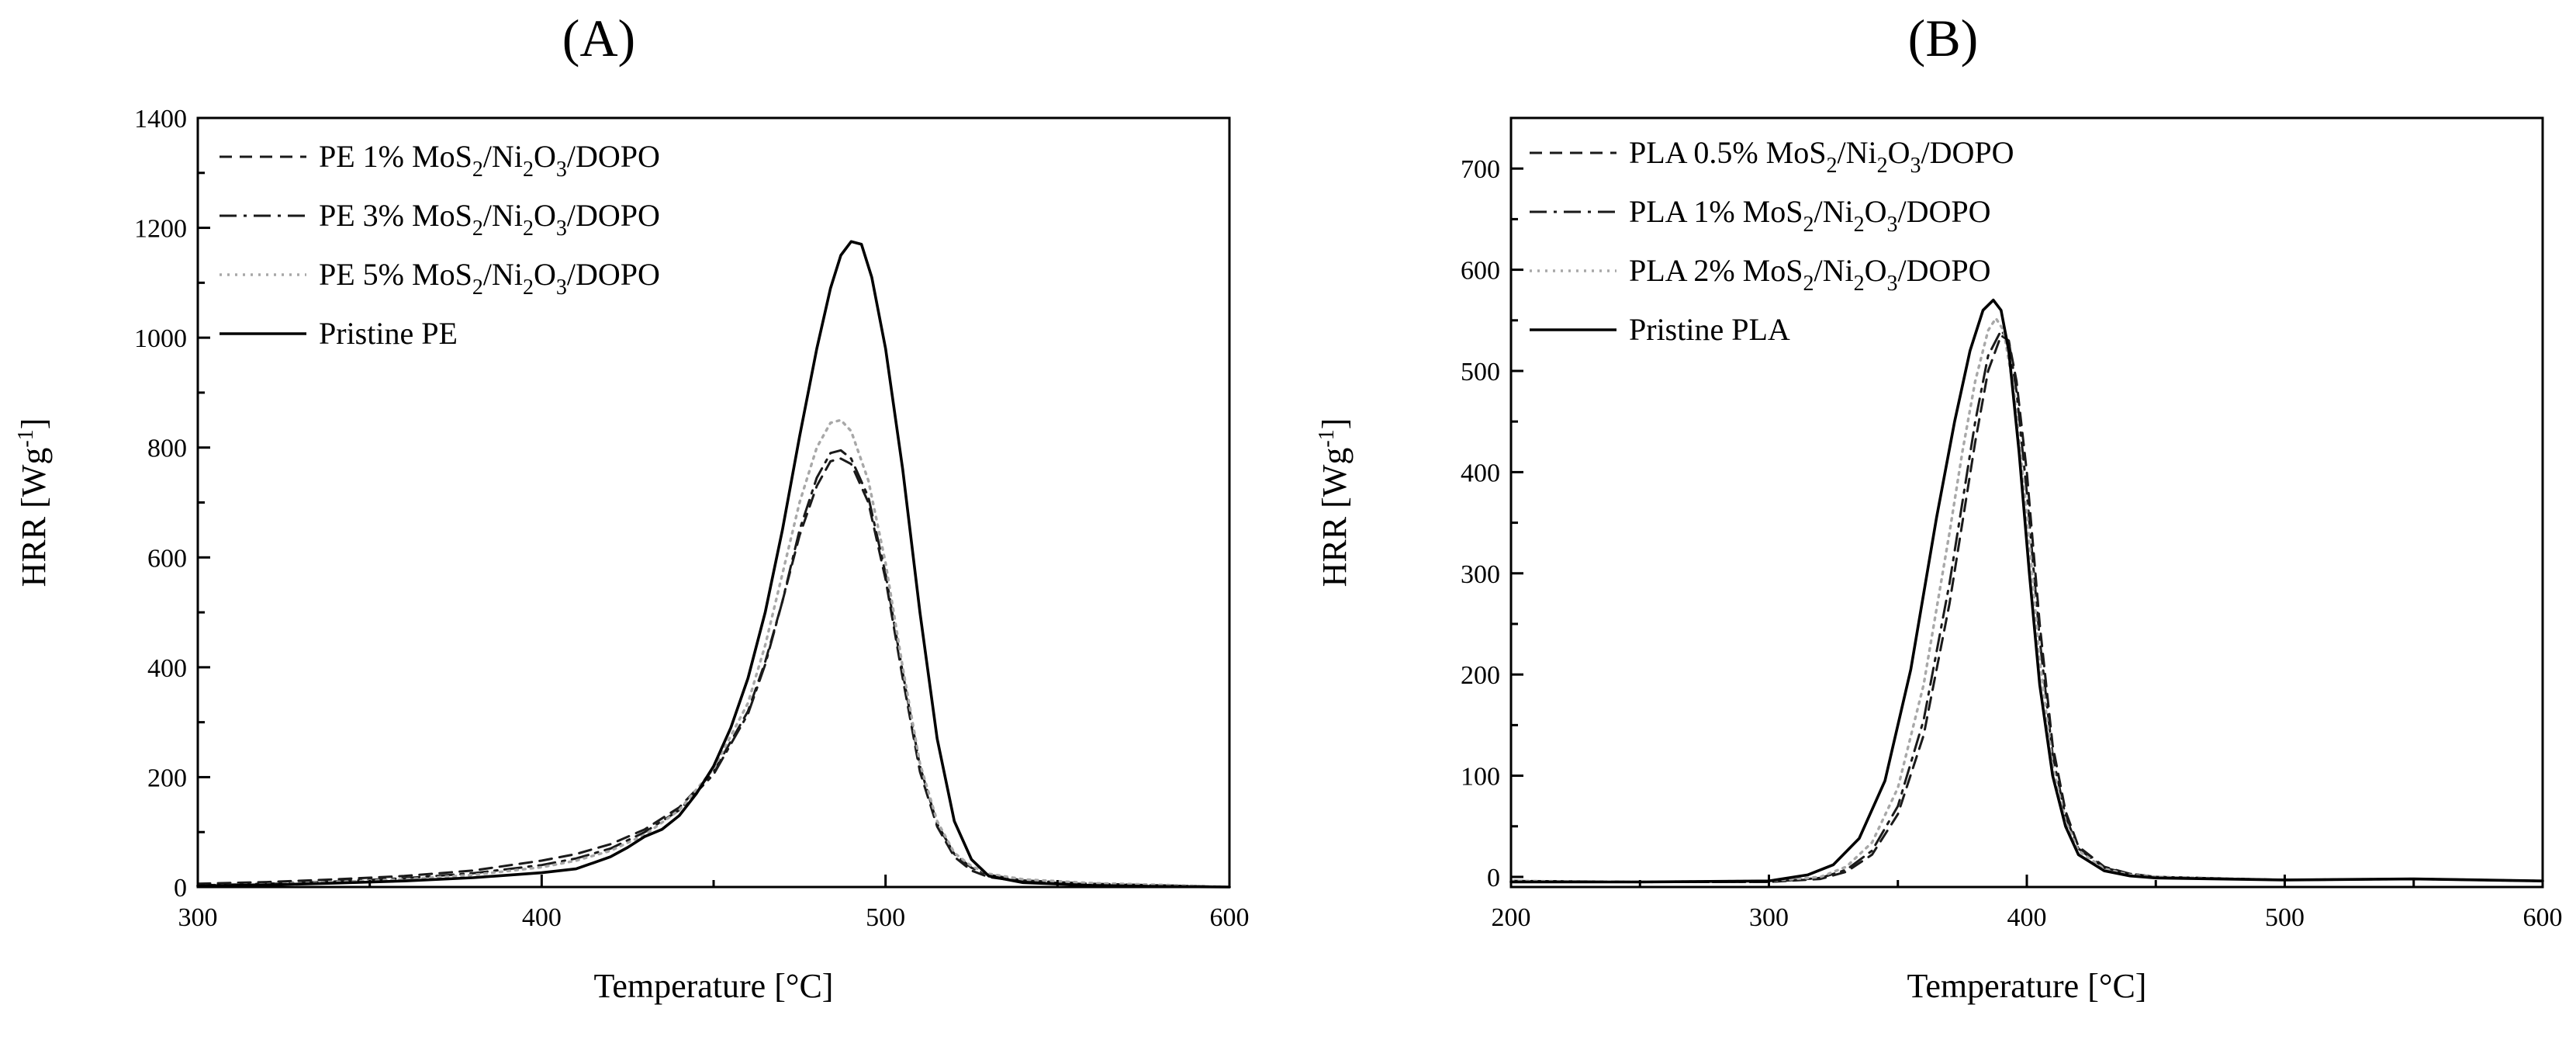 This screenshot has width=2576, height=1043. What do you see at coordinates (1480, 574) in the screenshot?
I see `chart-b-y-tick-label: 300` at bounding box center [1480, 574].